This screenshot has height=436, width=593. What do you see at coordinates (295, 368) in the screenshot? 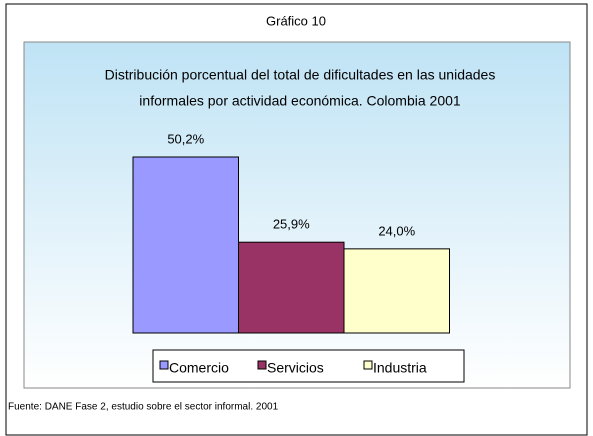
I see `legend-label: Servicios` at bounding box center [295, 368].